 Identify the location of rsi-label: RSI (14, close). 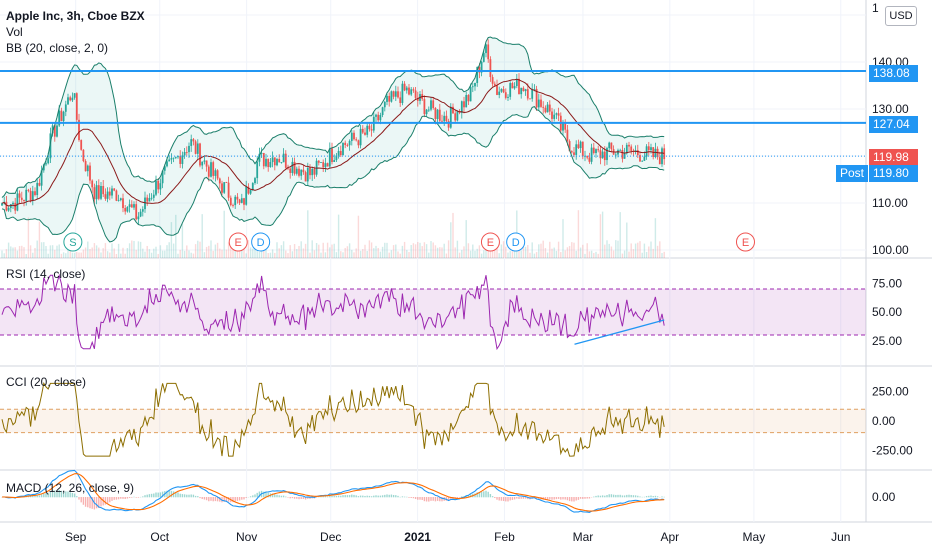
(46, 274).